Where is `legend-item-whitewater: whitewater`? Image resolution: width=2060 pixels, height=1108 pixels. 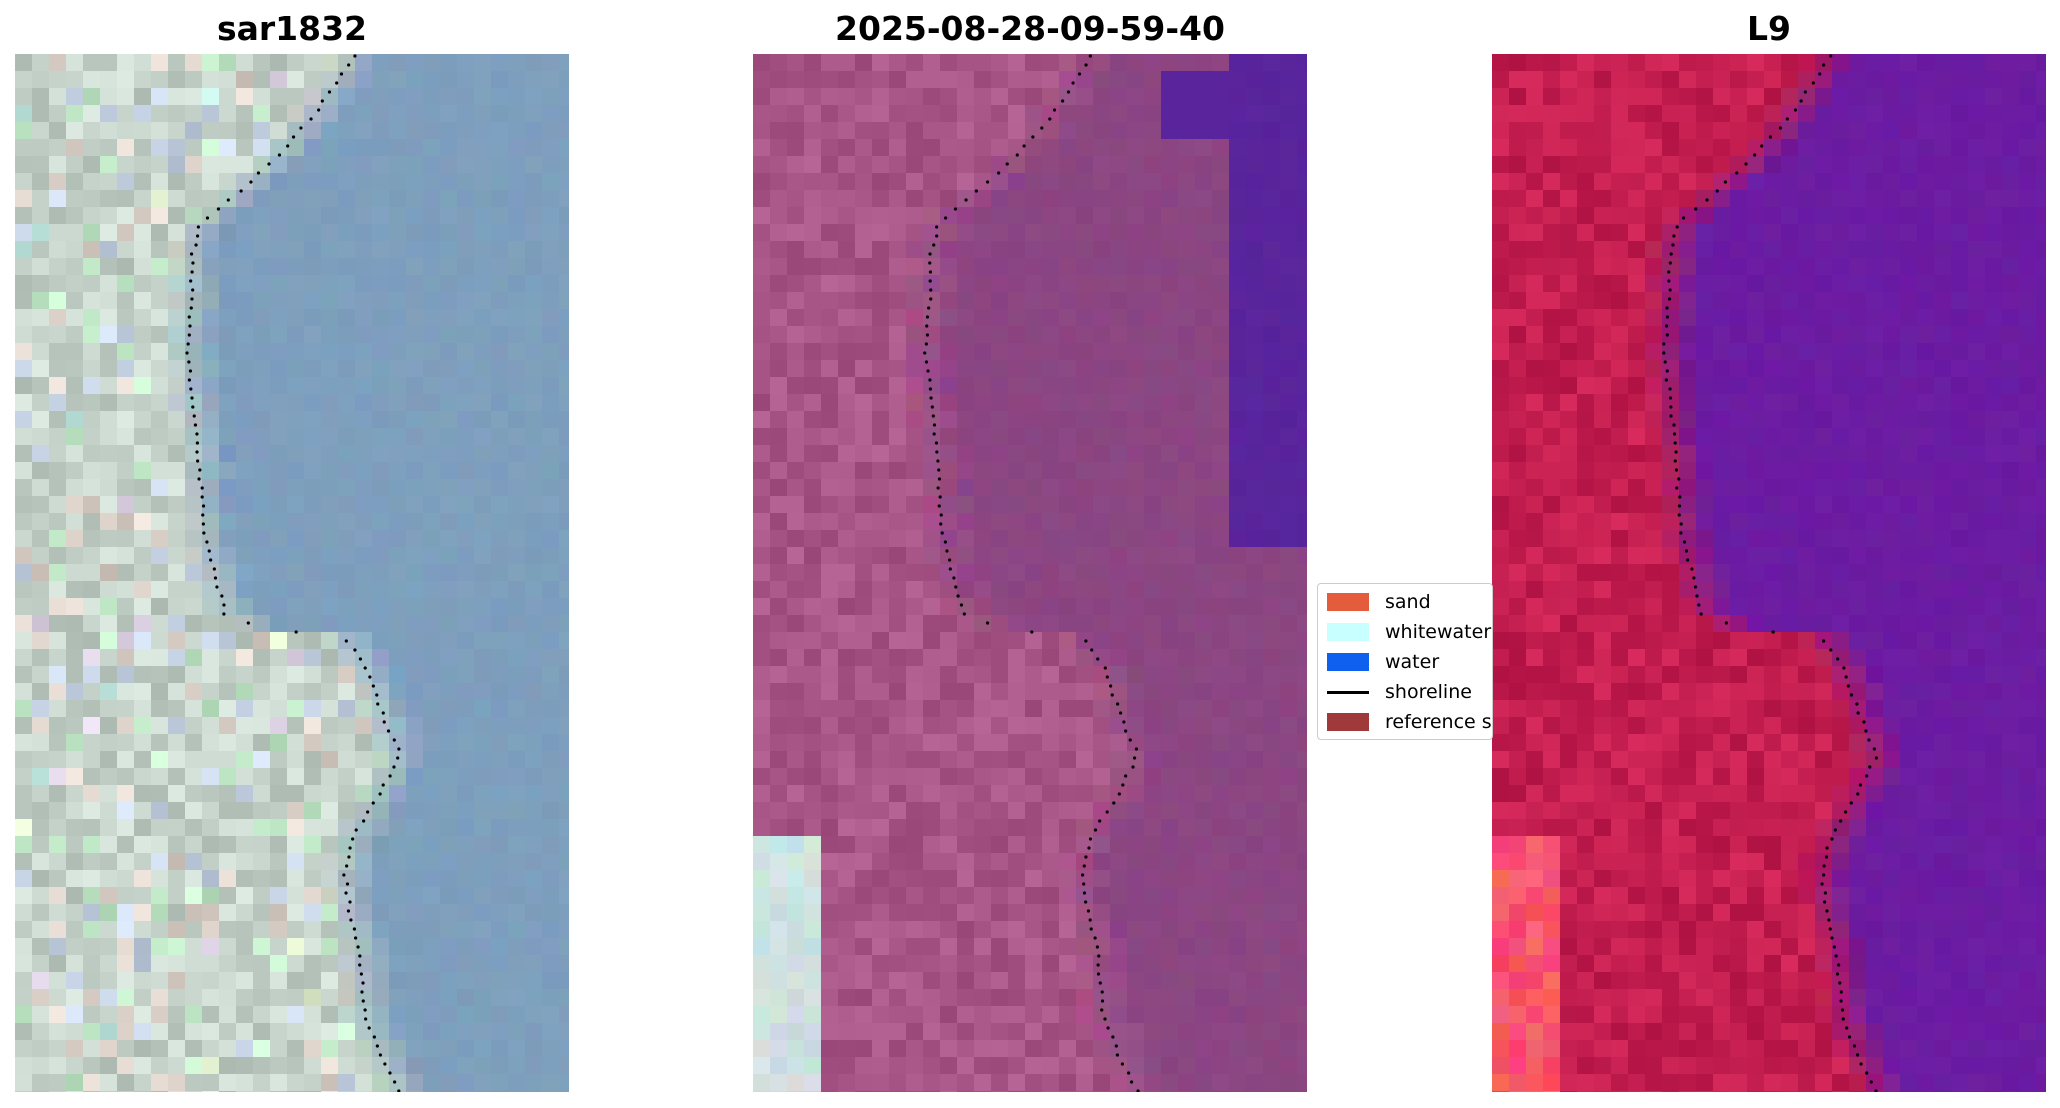
legend-item-whitewater: whitewater is located at coordinates (1409, 632).